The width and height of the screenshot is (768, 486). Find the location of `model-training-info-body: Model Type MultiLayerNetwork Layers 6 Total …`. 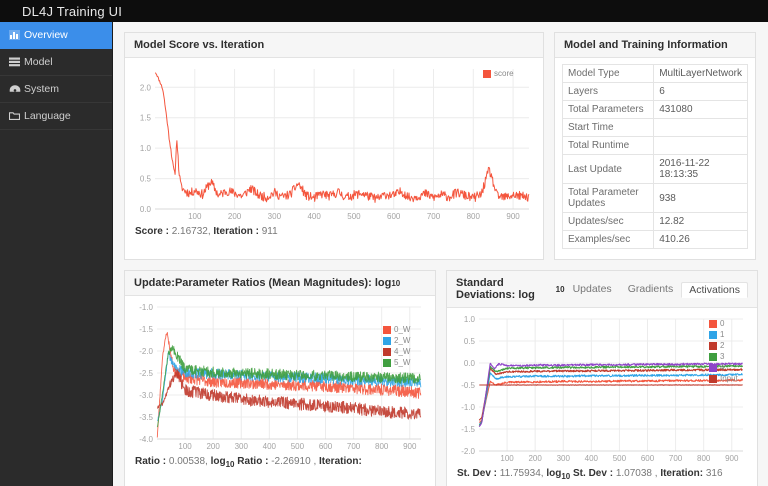

model-training-info-body: Model Type MultiLayerNetwork Layers 6 Total … is located at coordinates (655, 158).